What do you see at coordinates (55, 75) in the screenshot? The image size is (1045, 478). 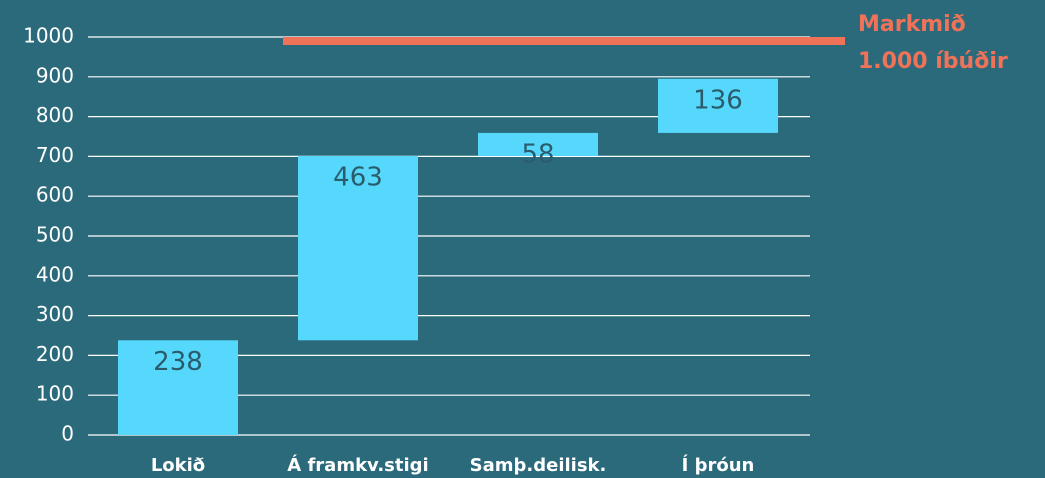 I see `y-tick-label: 900` at bounding box center [55, 75].